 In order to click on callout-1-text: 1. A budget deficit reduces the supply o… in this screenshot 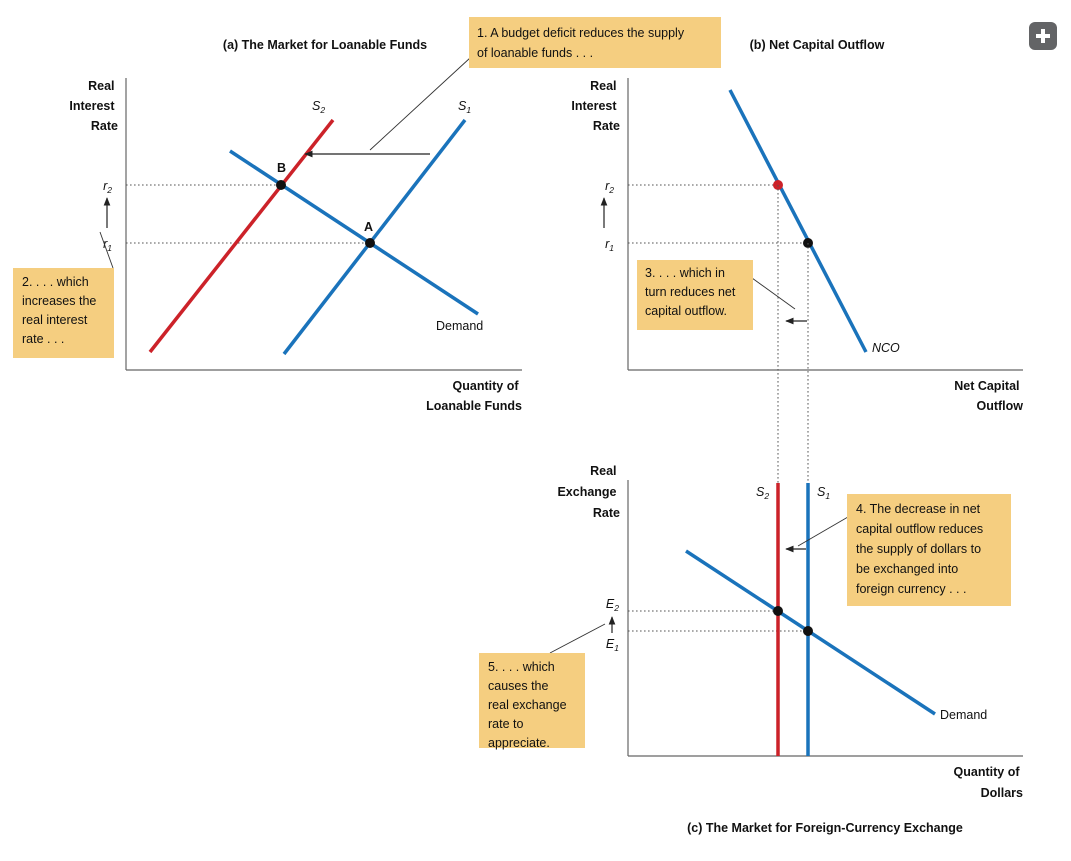, I will do `click(582, 43)`.